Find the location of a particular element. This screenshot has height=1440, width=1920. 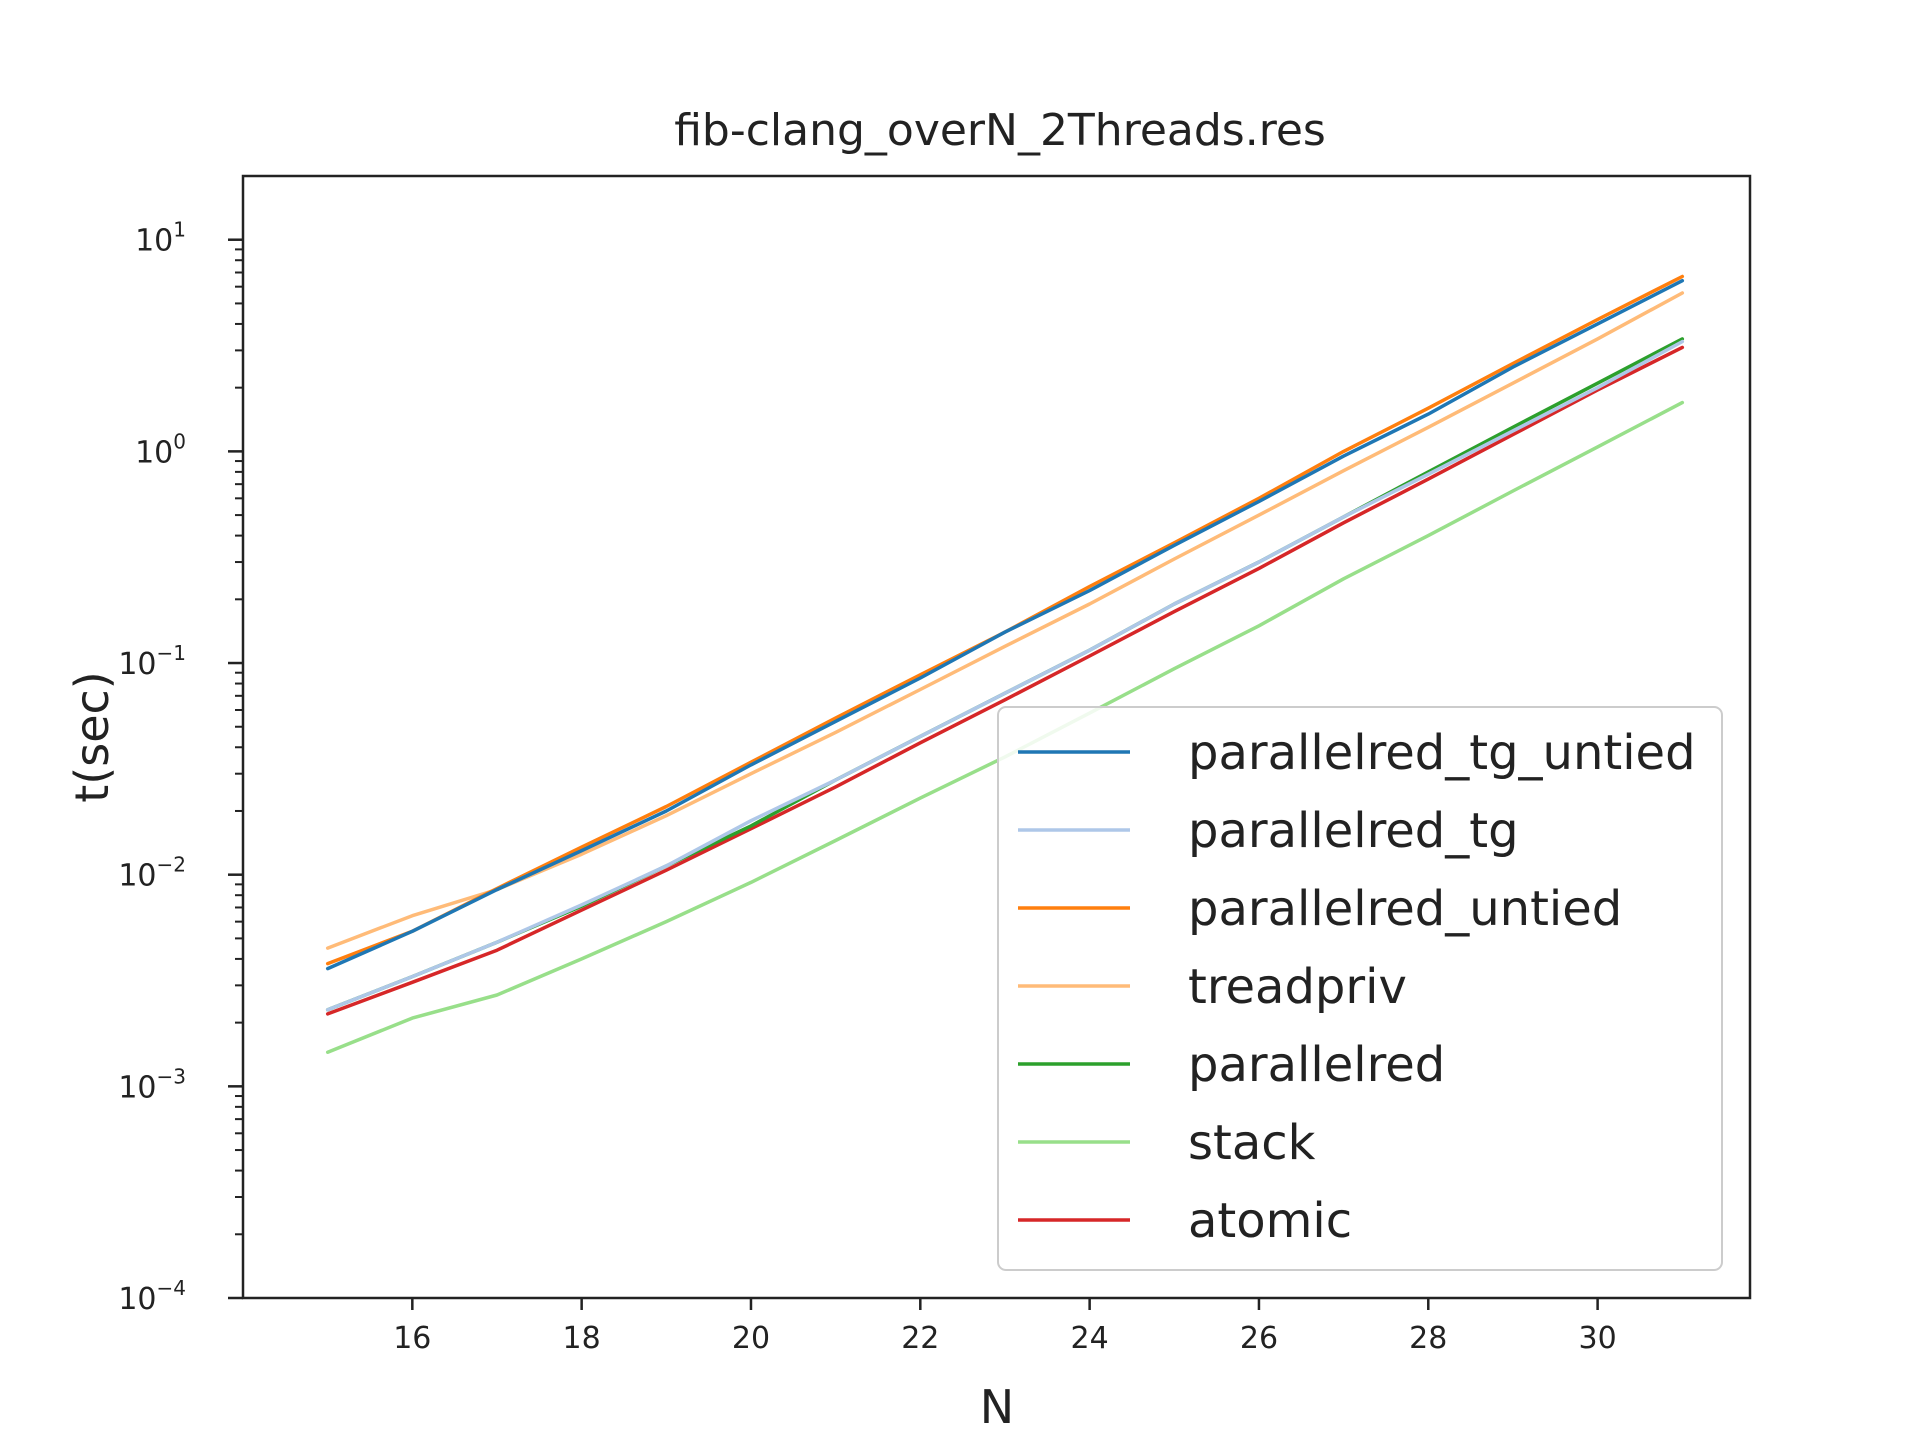

y-tick-label: 10⁻¹ is located at coordinates (152, 661).